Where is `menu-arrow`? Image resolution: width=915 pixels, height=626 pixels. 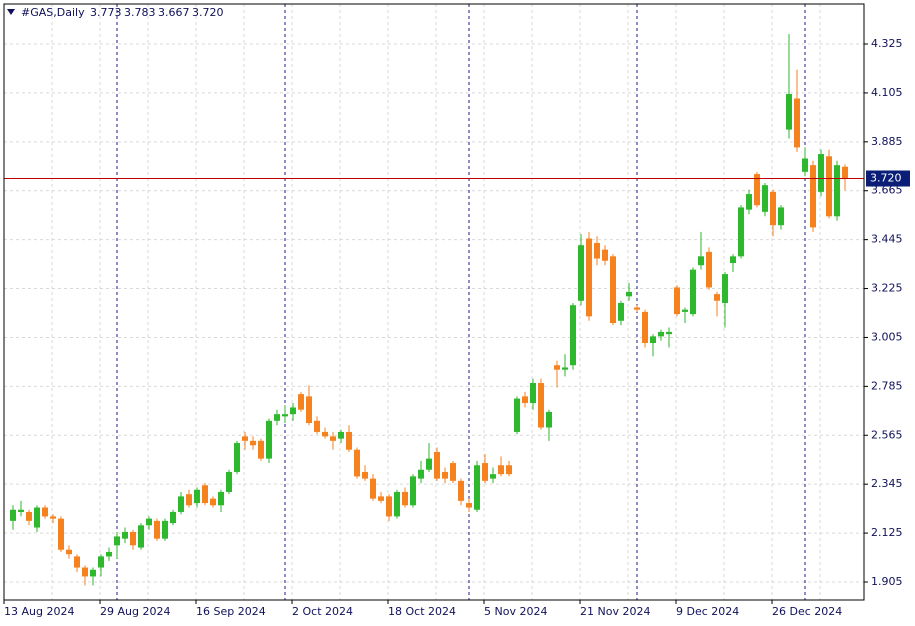
menu-arrow is located at coordinates (11, 12).